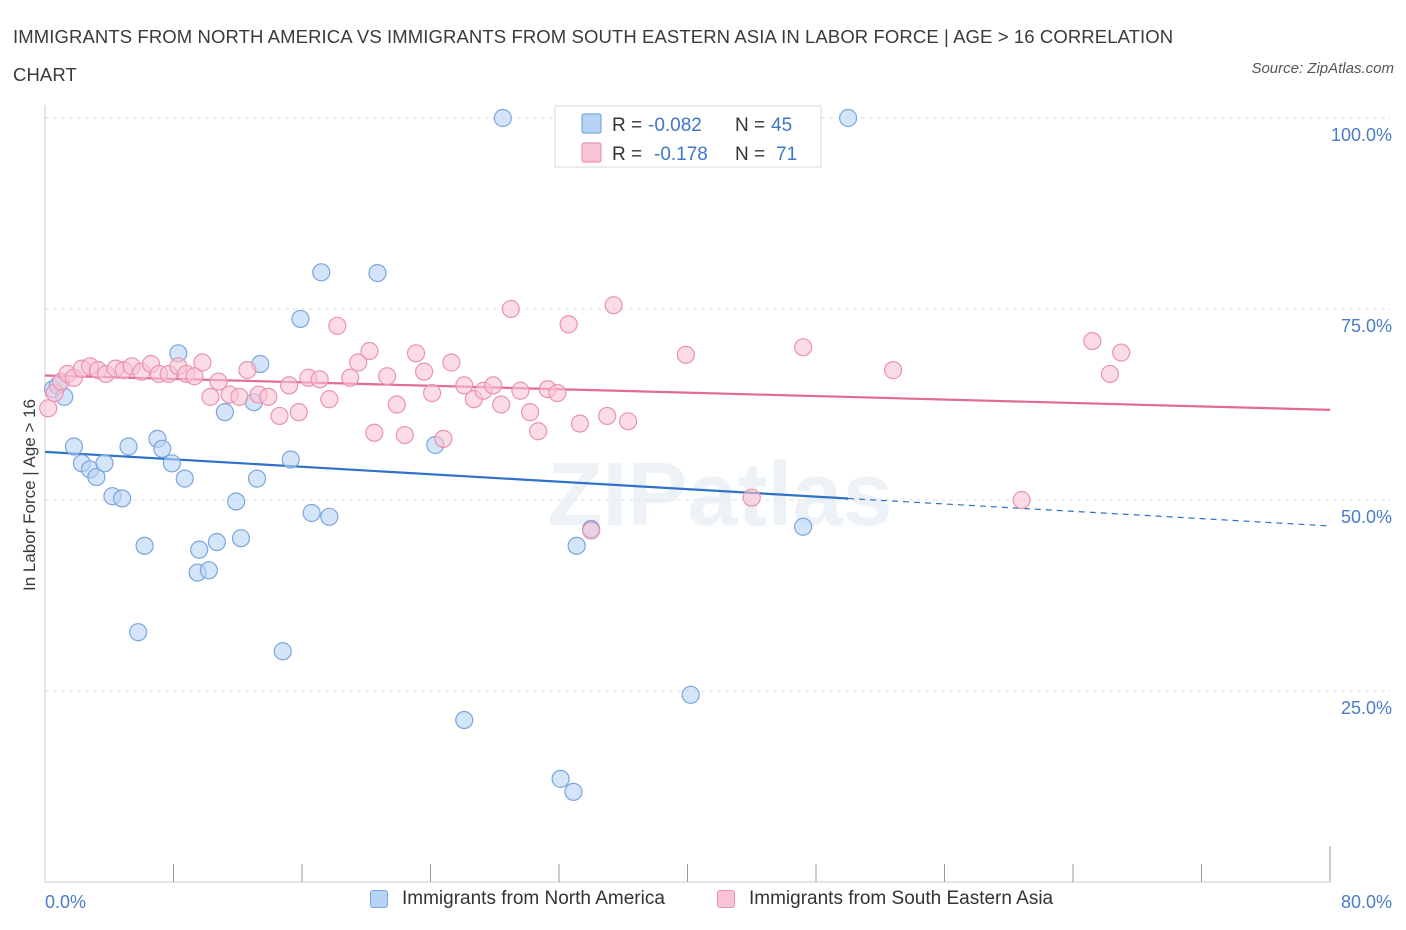 The image size is (1406, 930). I want to click on y-tick-labels: 25.0% 50.0% 75.0% 100.0%, so click(1361, 421).